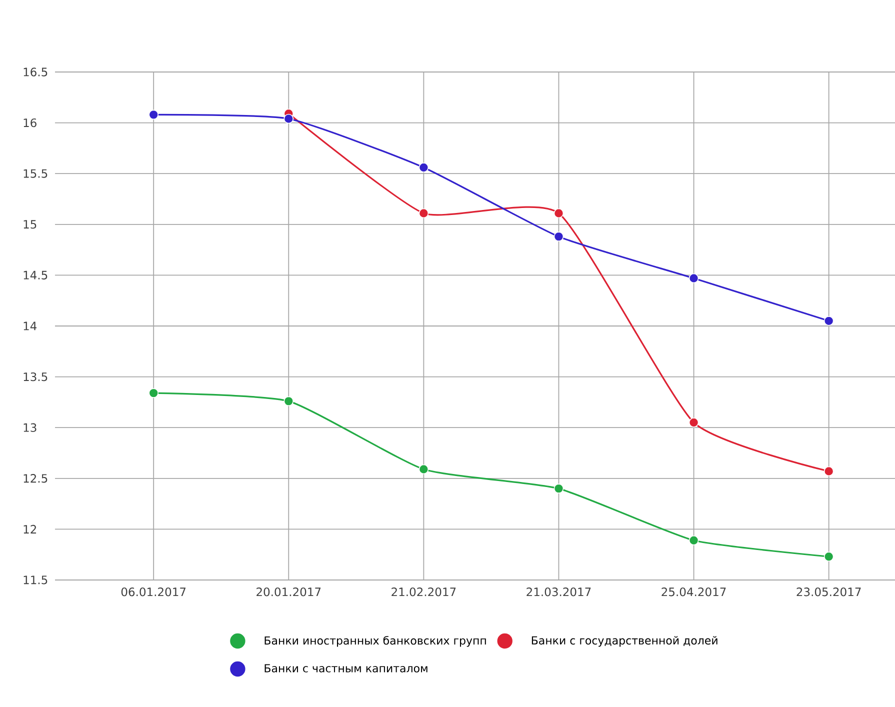  Describe the element at coordinates (346, 668) in the screenshot. I see `legend-label: Банки с частным капиталом` at that location.